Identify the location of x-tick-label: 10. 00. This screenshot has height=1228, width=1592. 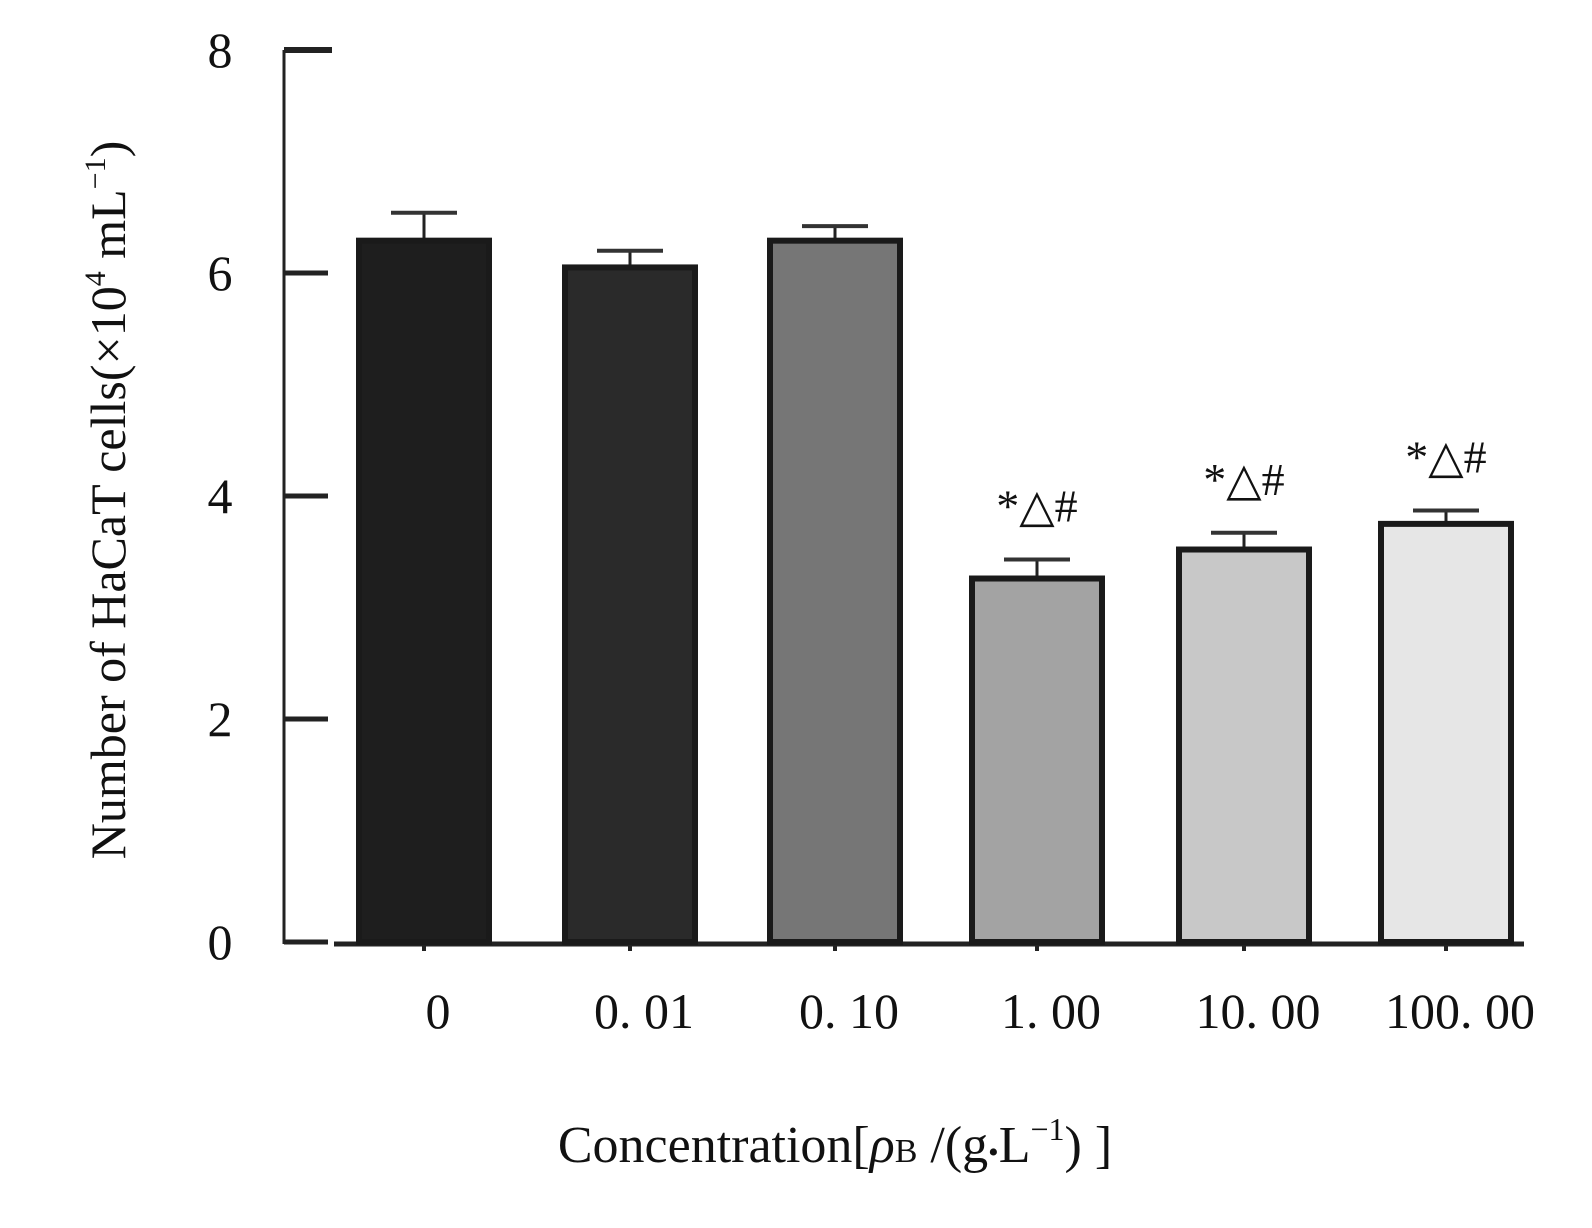
(1258, 1011).